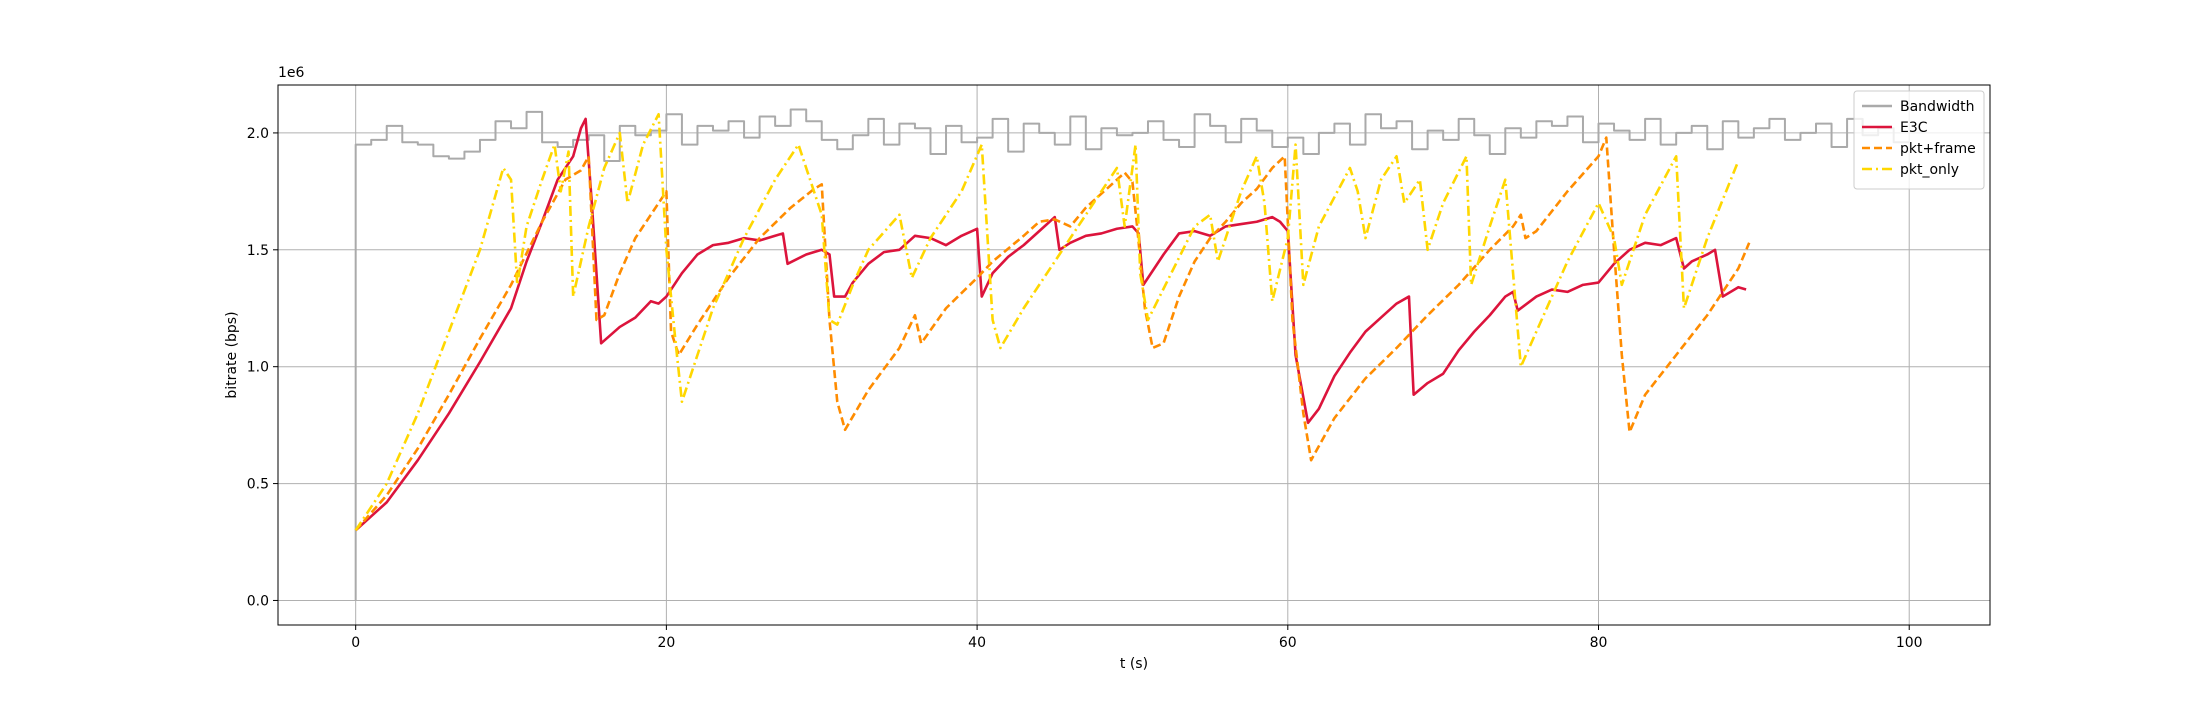  I want to click on x-tick-label: 80, so click(1599, 643).